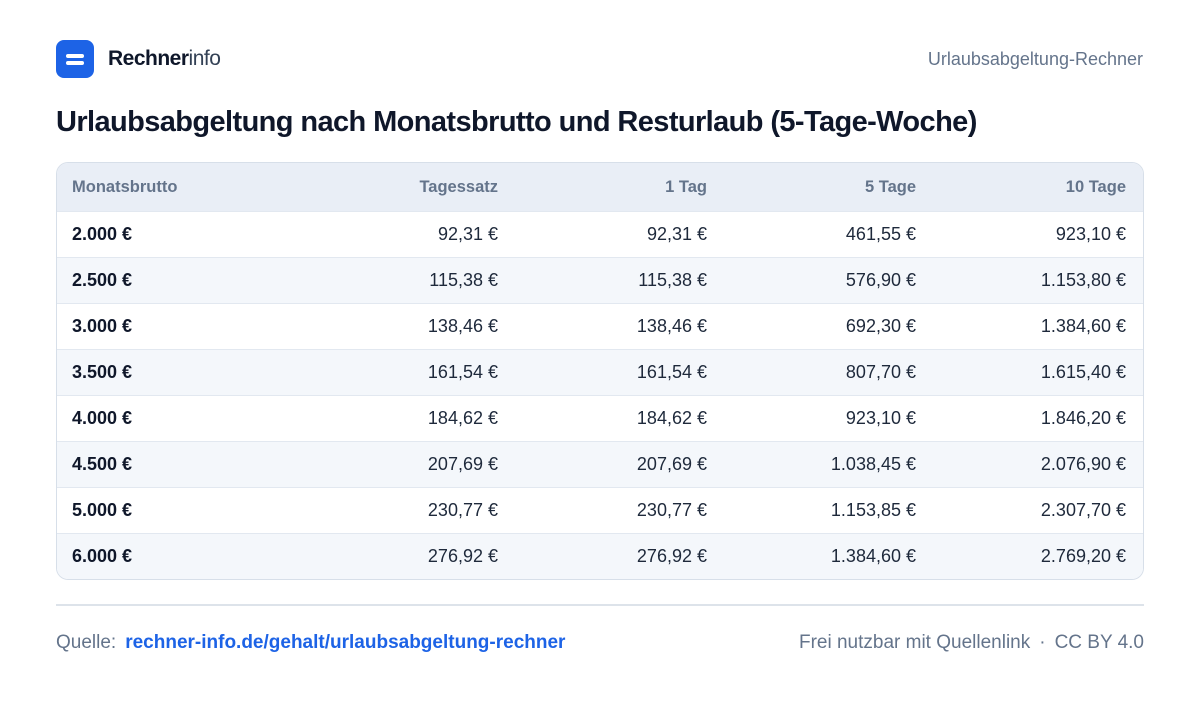  Describe the element at coordinates (1099, 642) in the screenshot. I see `license-label: CC BY 4.0` at that location.